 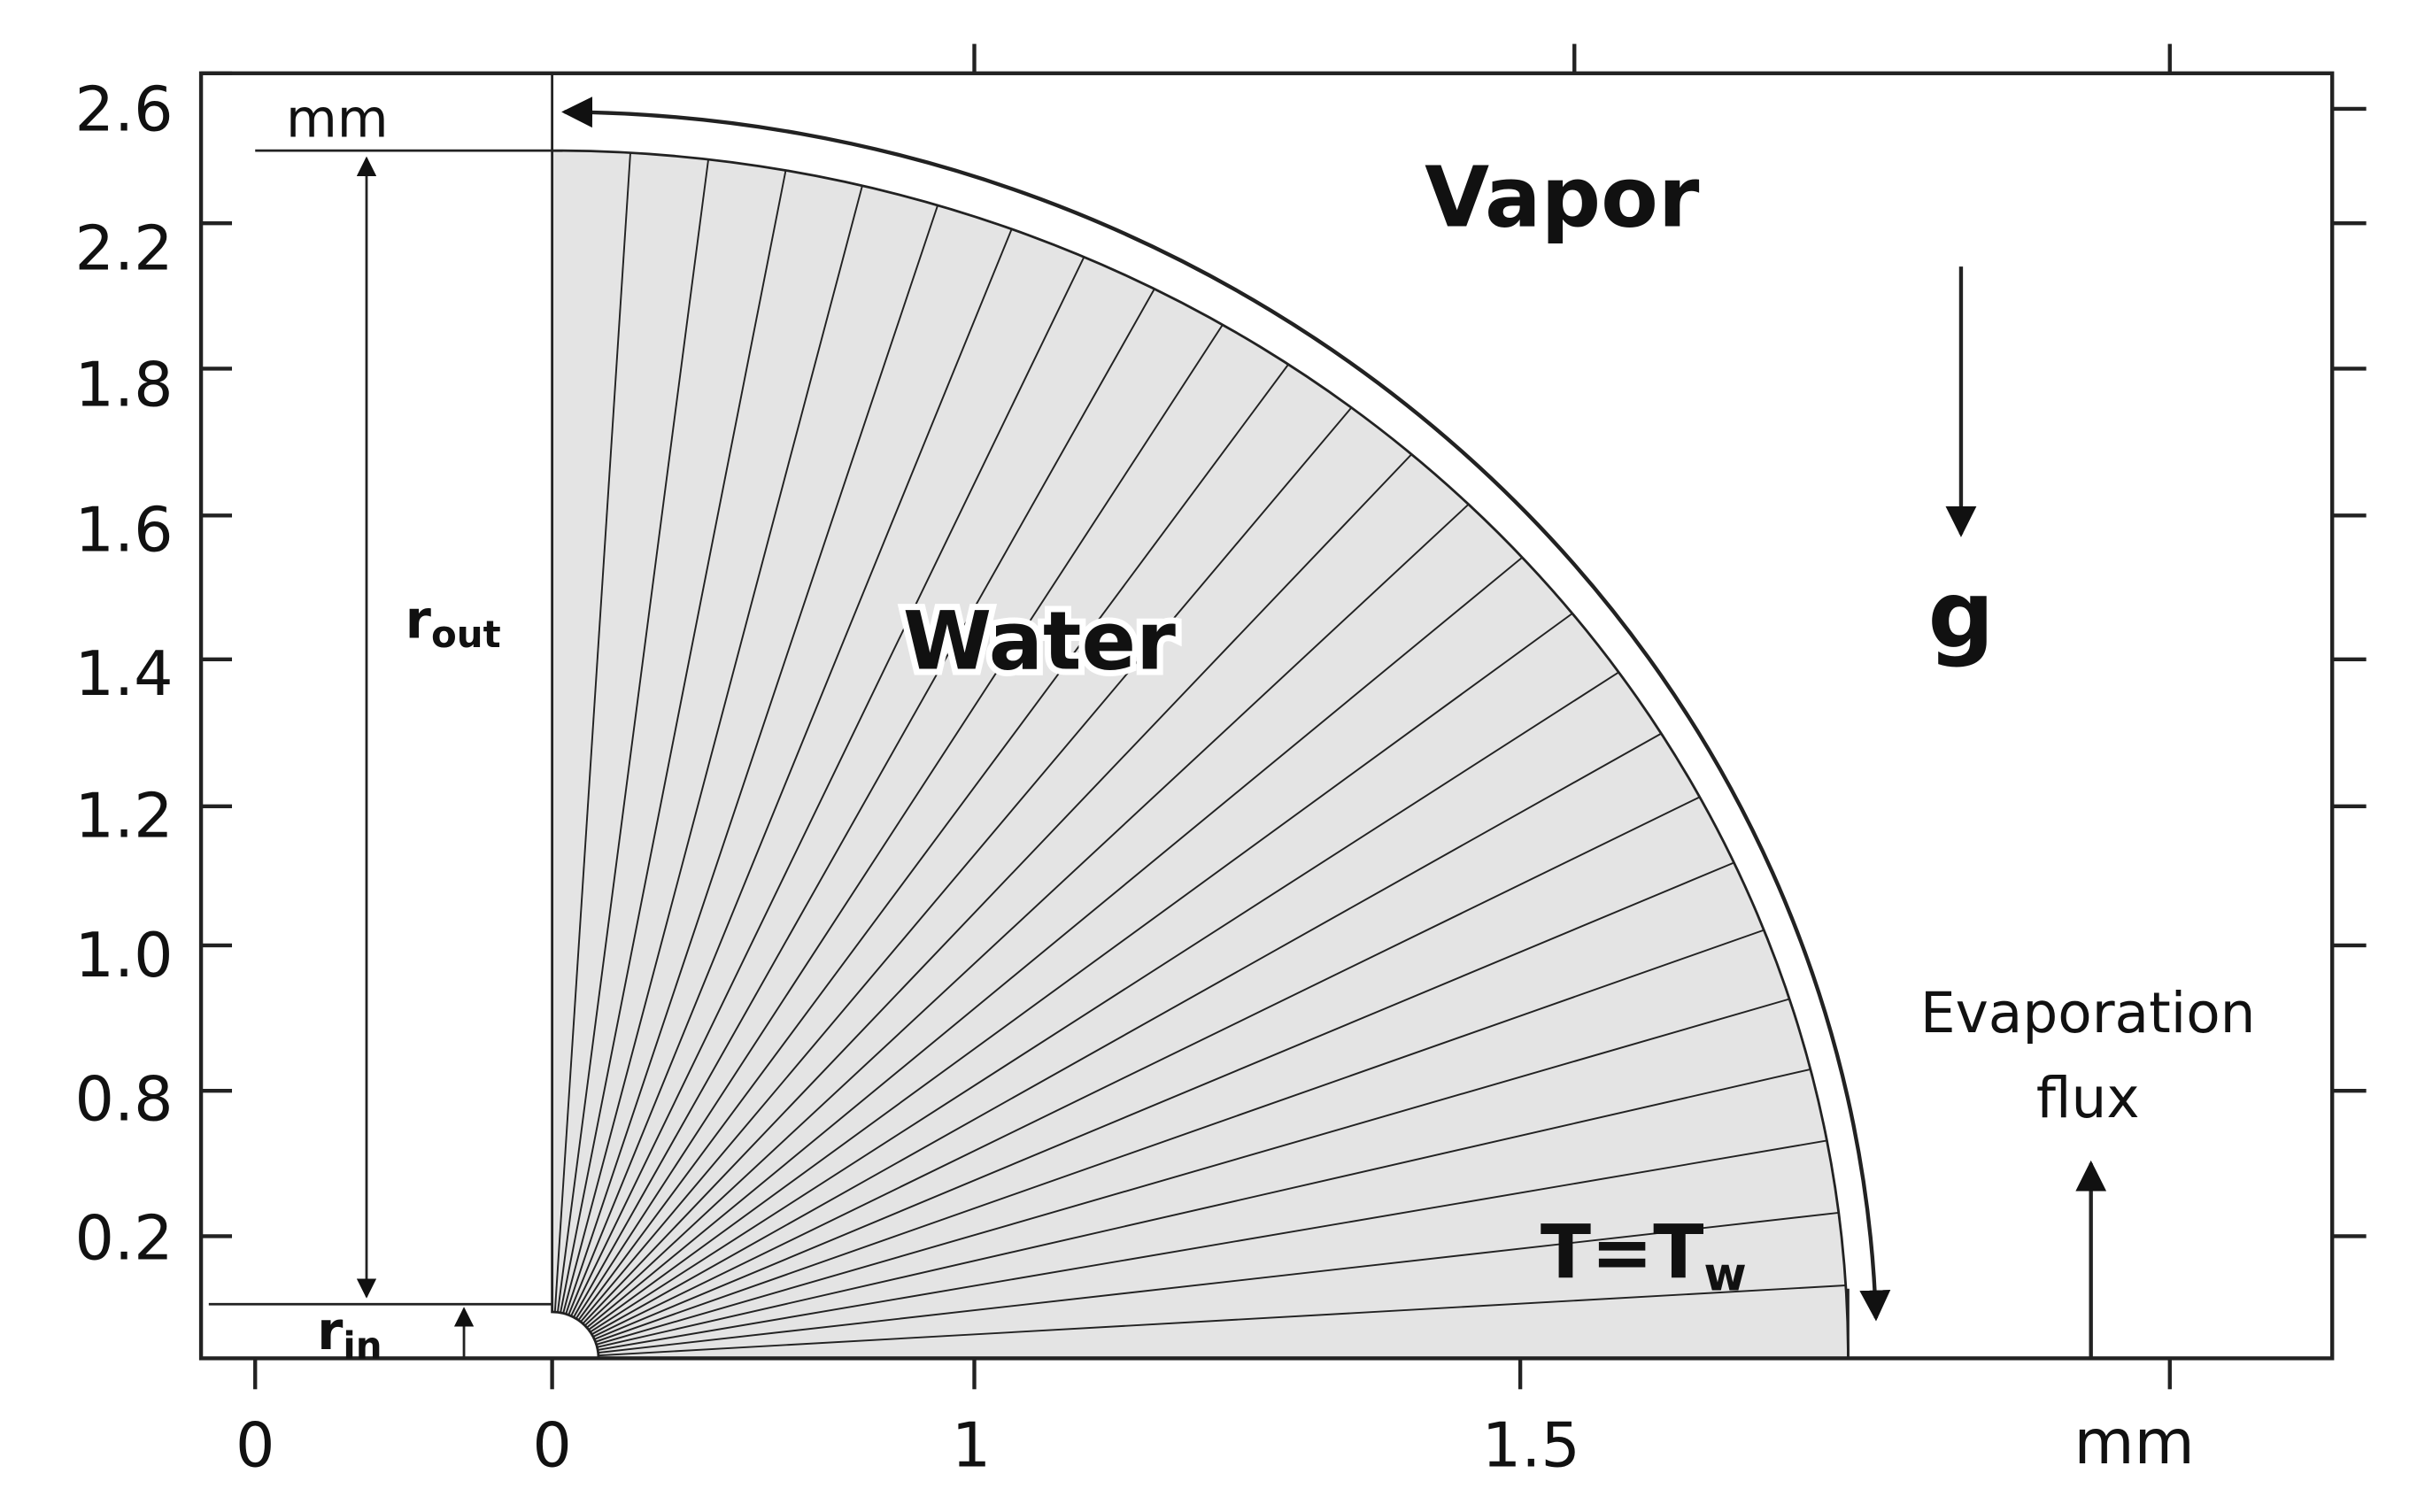 I want to click on water-label: Water, so click(x=1039, y=641).